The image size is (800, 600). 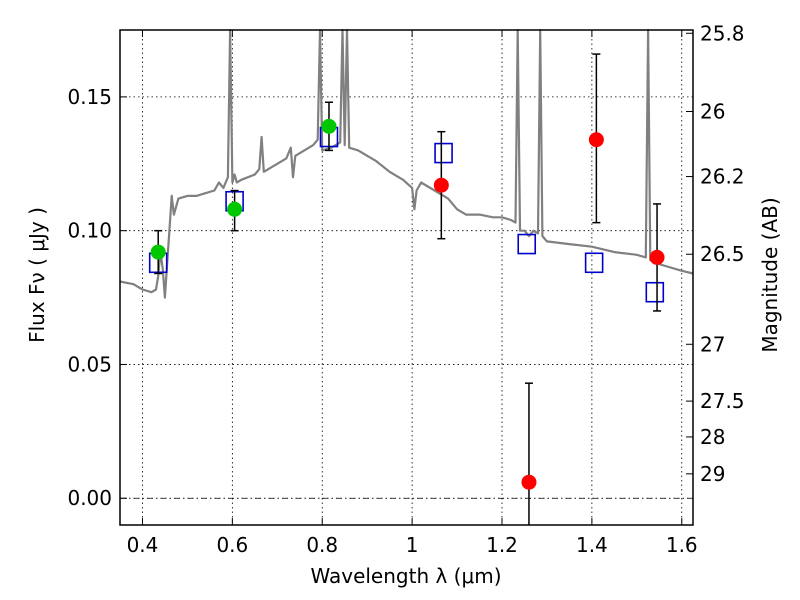 I want to click on right-tick-label: 26.2, so click(x=722, y=177).